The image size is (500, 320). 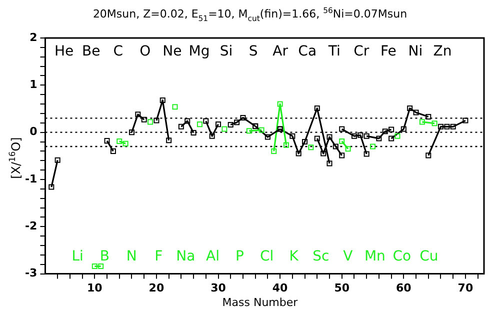 What do you see at coordinates (362, 52) in the screenshot?
I see `annotation: Cr` at bounding box center [362, 52].